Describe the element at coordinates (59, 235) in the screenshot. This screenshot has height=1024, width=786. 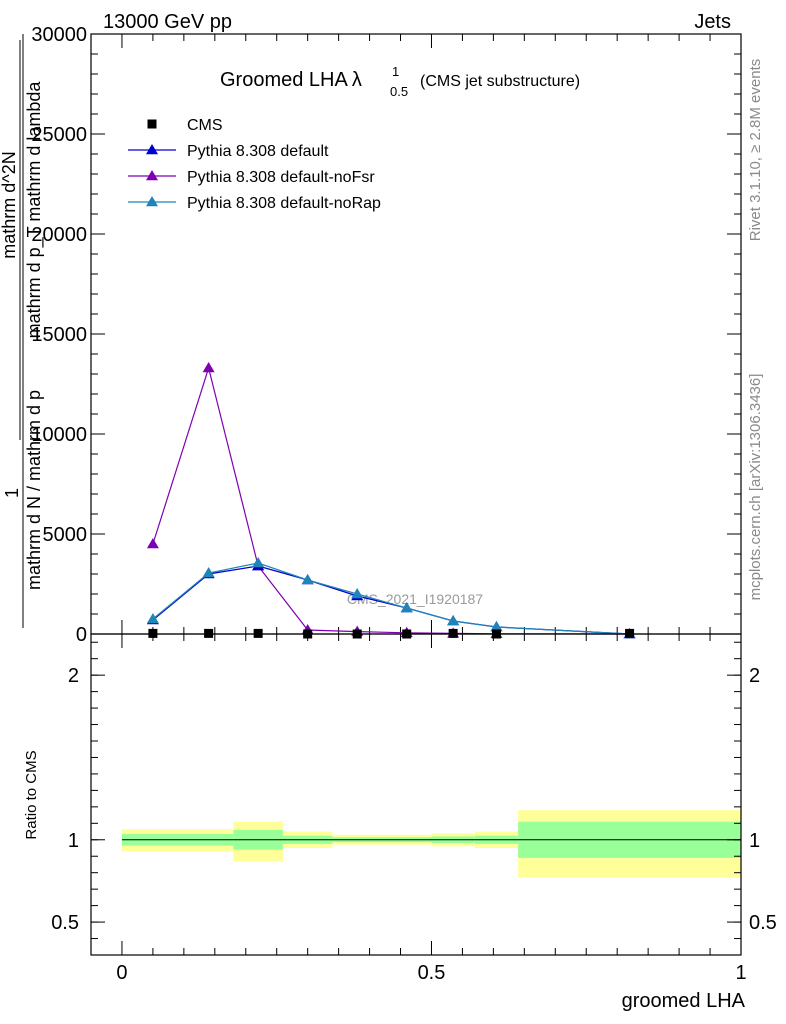
I see `main-y-tick-label: 20000` at that location.